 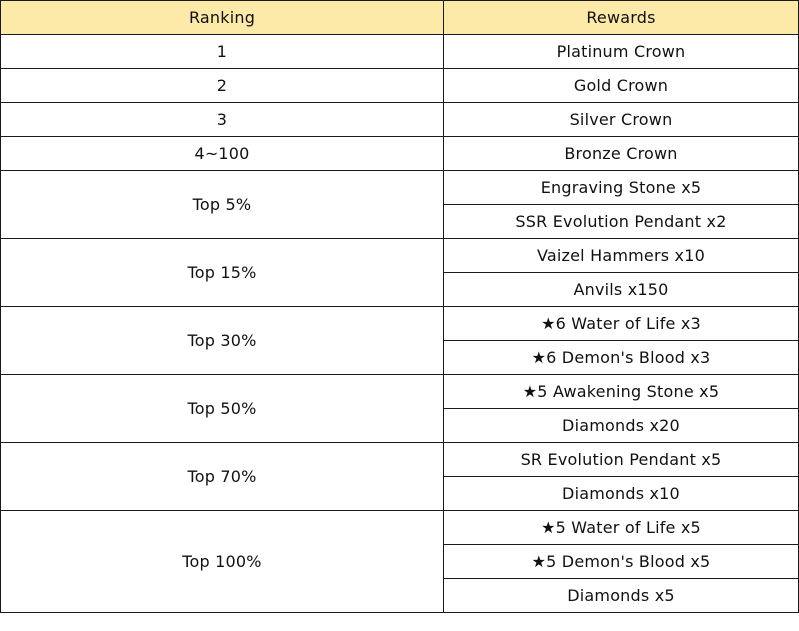 I want to click on reward-cell: ★6 Demon's Blood x3, so click(x=621, y=357).